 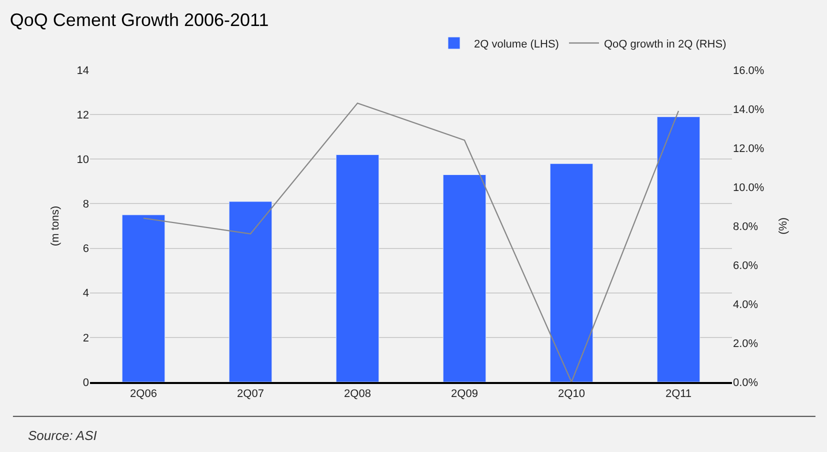 What do you see at coordinates (748, 70) in the screenshot?
I see `y2-tick-label: 16.0%` at bounding box center [748, 70].